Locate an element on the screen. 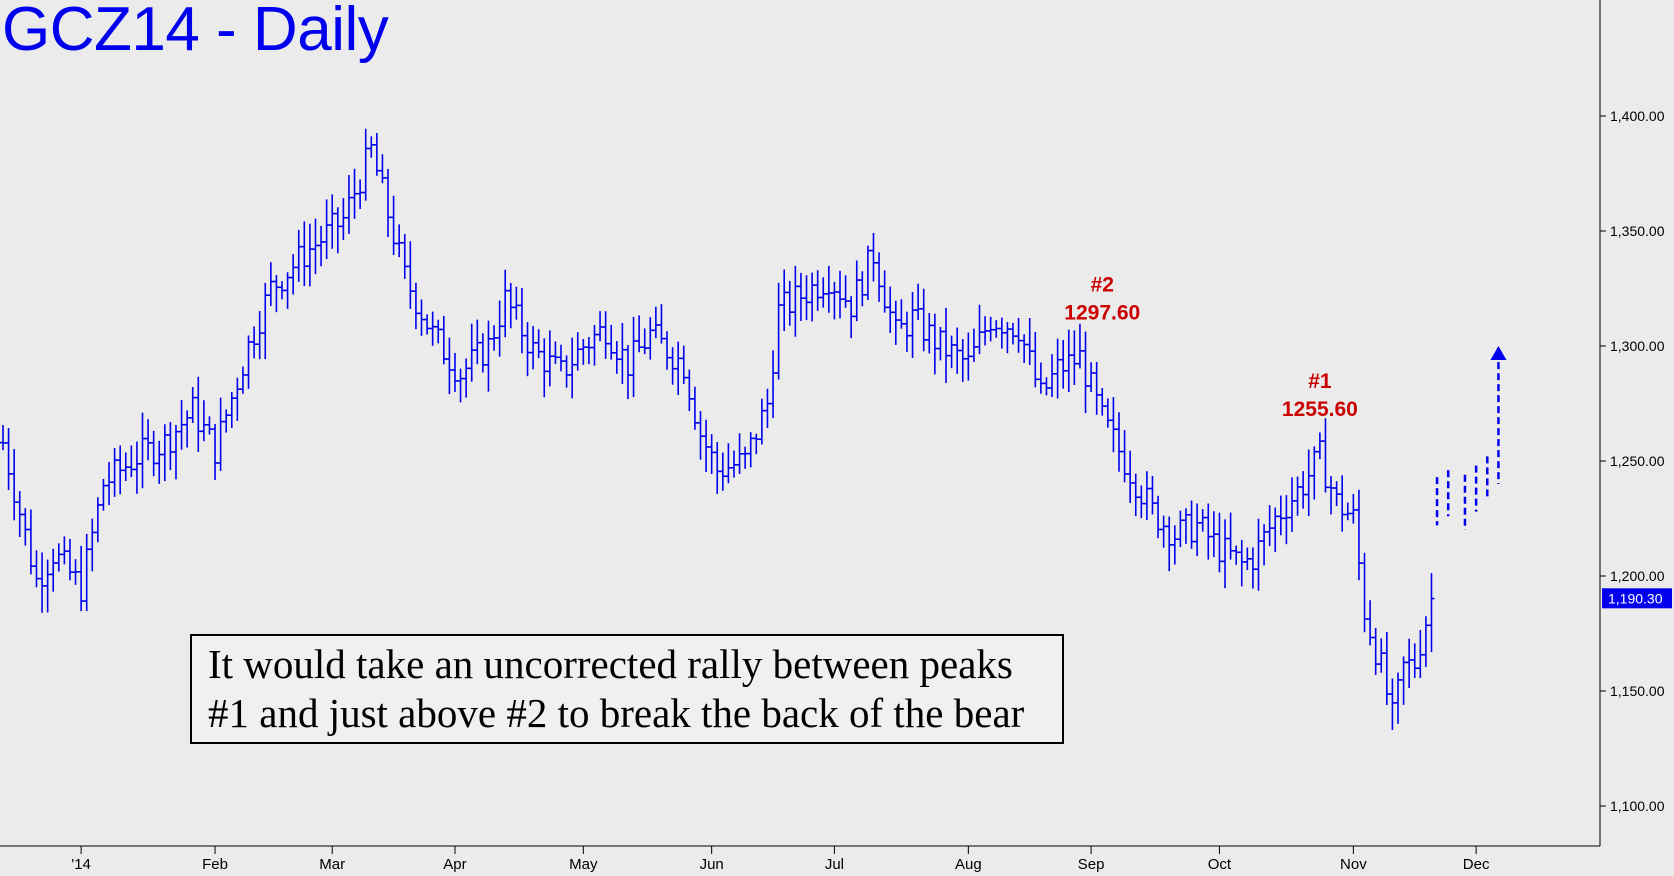 Image resolution: width=1674 pixels, height=876 pixels. last-price-badge is located at coordinates (1637, 598).